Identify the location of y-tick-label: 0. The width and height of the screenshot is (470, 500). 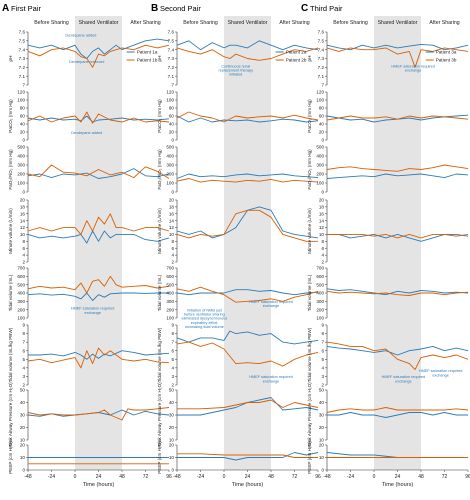
(23, 470).